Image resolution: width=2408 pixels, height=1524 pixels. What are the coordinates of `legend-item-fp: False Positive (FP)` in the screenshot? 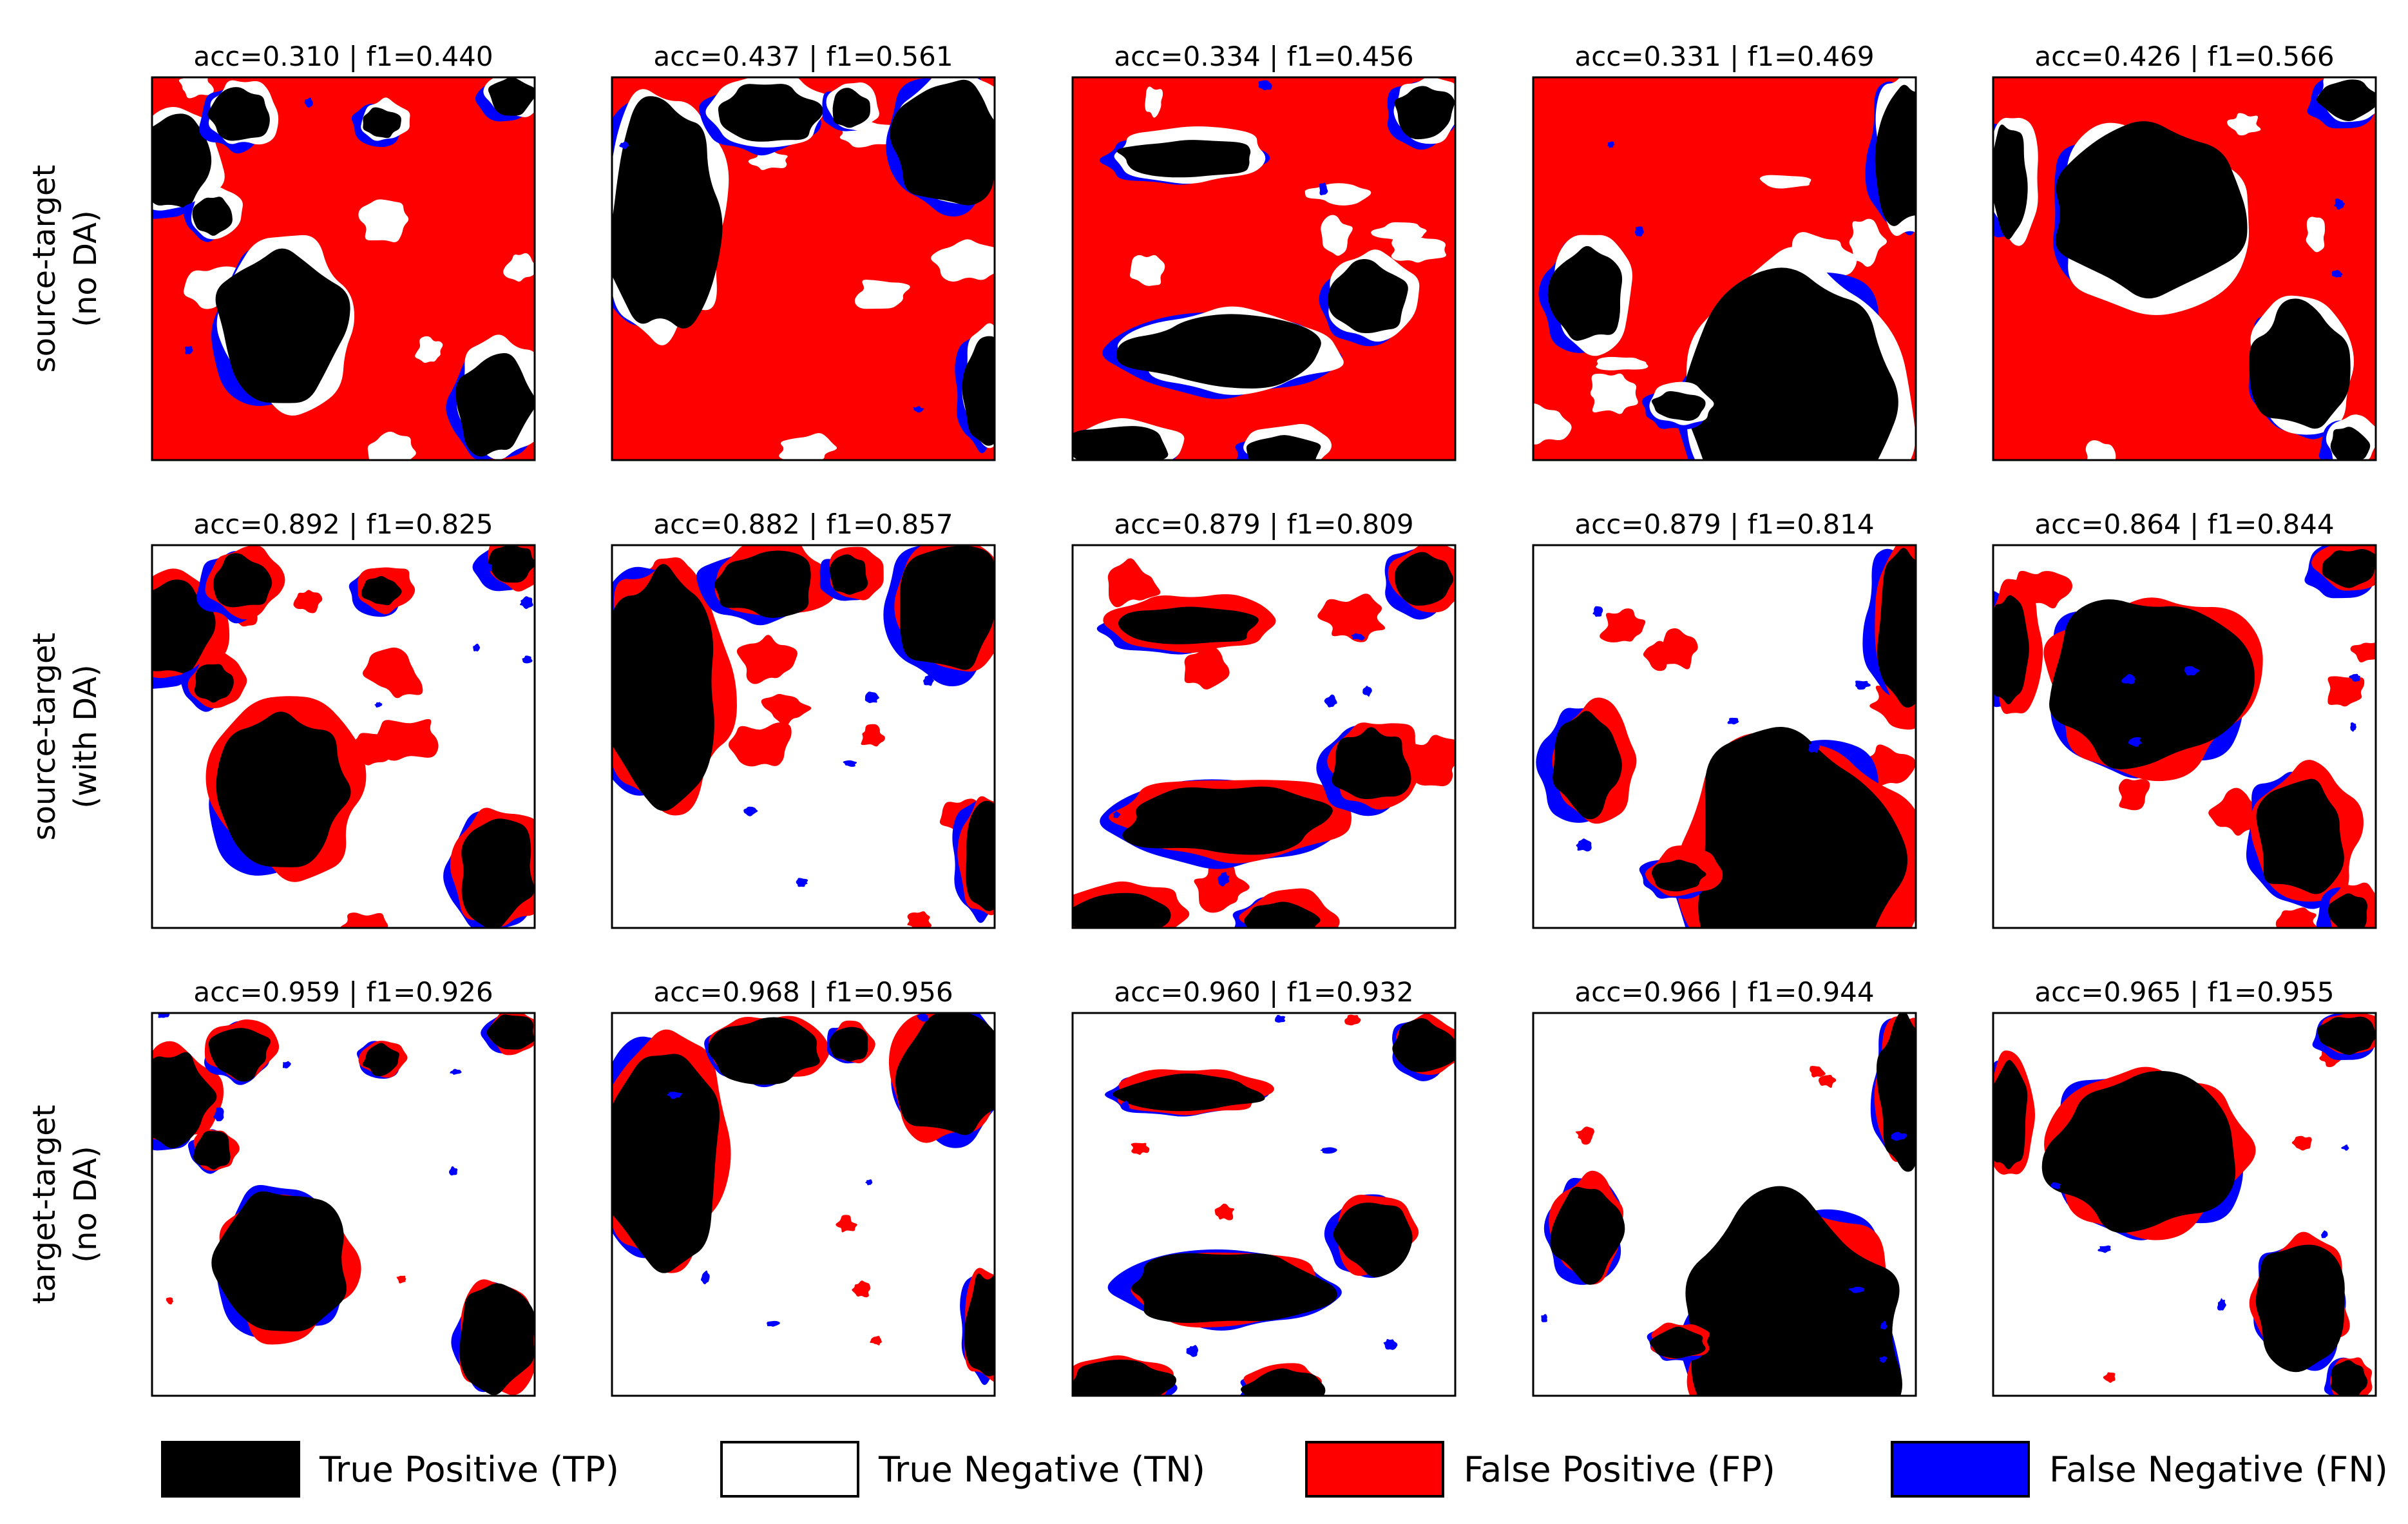 It's located at (1540, 1469).